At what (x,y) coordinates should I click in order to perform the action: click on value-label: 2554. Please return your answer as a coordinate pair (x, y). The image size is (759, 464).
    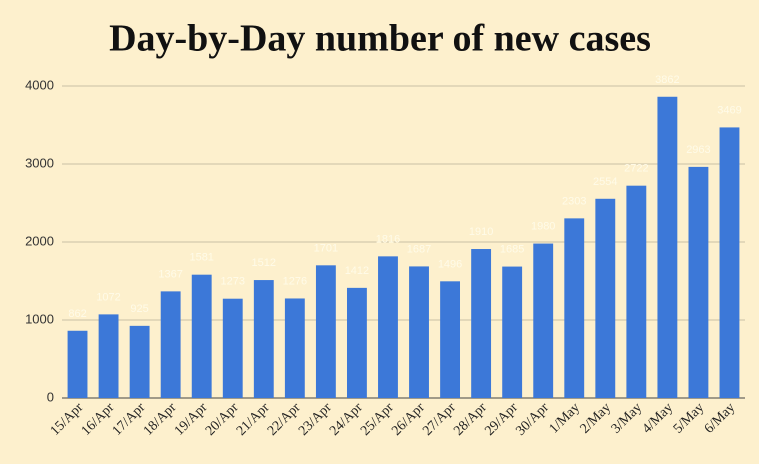
    Looking at the image, I should click on (605, 182).